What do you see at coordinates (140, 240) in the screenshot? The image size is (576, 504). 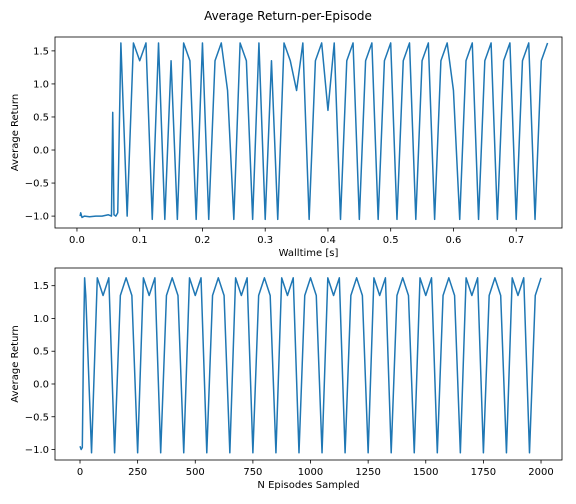 I see `x-tick-label: 0.1` at bounding box center [140, 240].